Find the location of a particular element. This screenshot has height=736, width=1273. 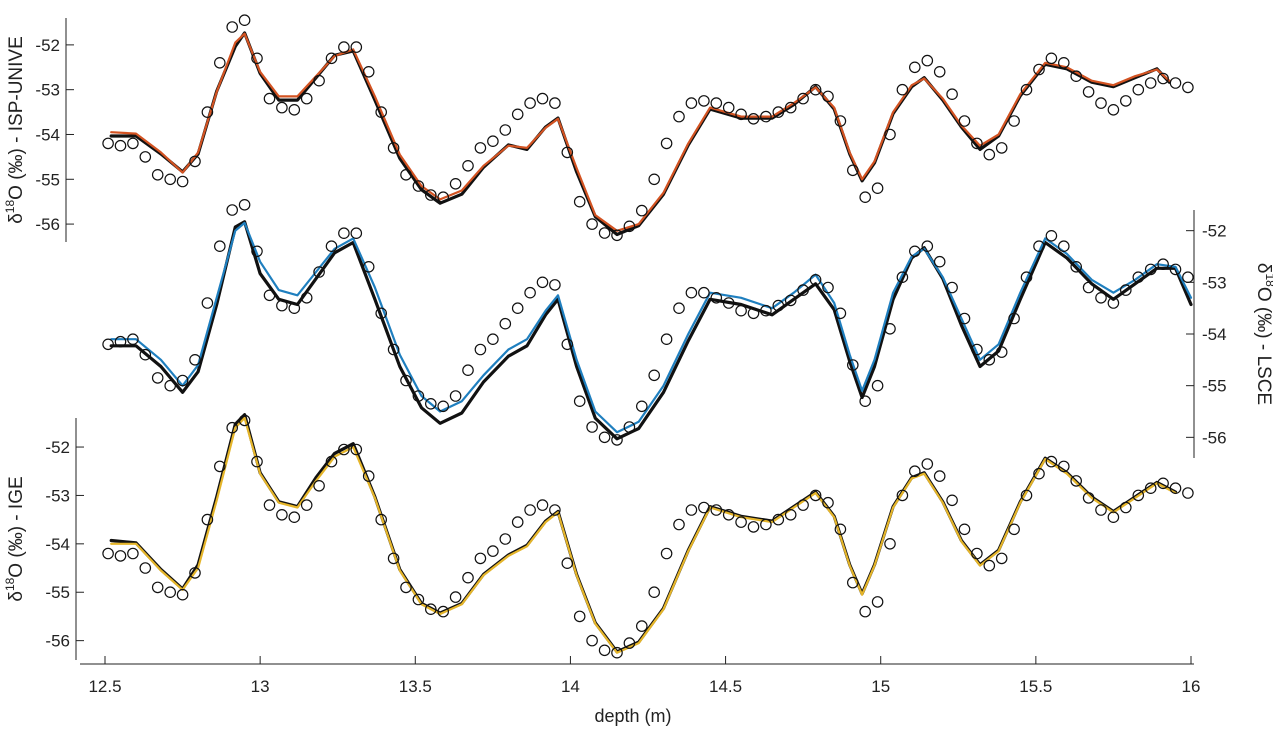

y-label-suffix: O (‰) - IGE is located at coordinates (16, 526).